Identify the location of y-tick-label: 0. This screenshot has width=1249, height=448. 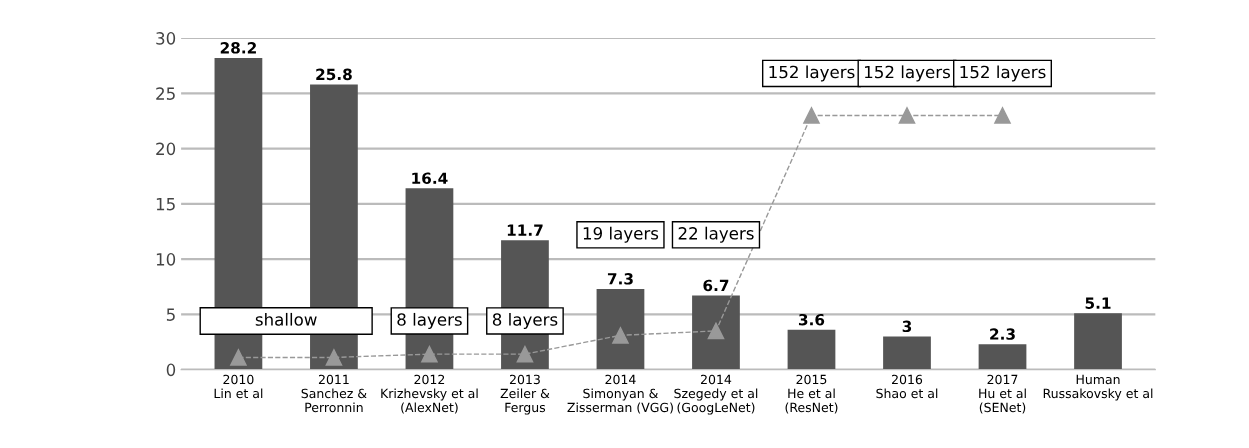
(171, 370).